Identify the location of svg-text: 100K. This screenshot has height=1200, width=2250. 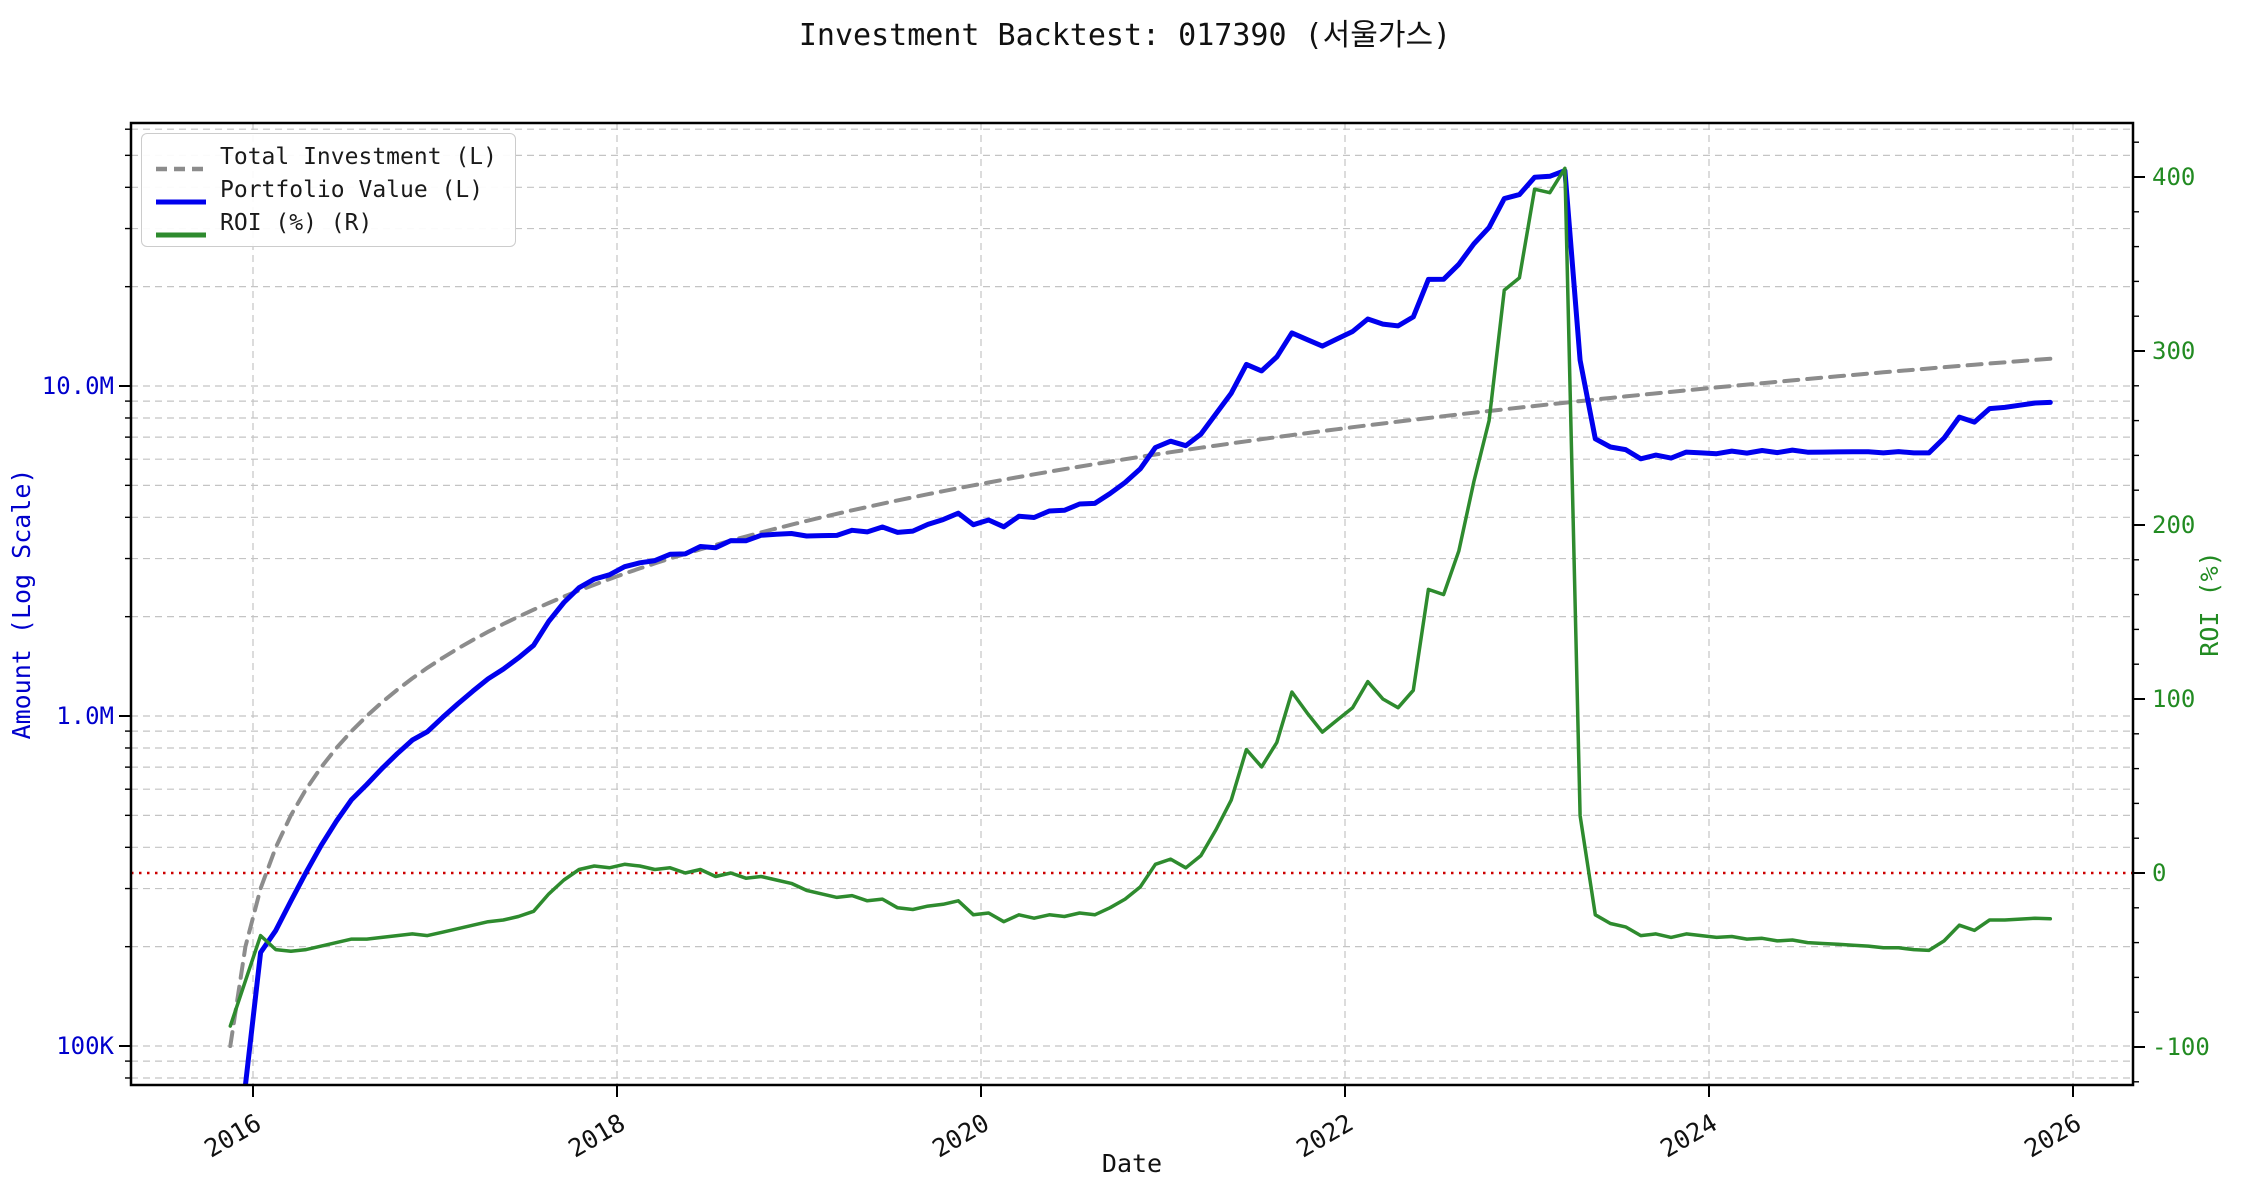
(85, 1046).